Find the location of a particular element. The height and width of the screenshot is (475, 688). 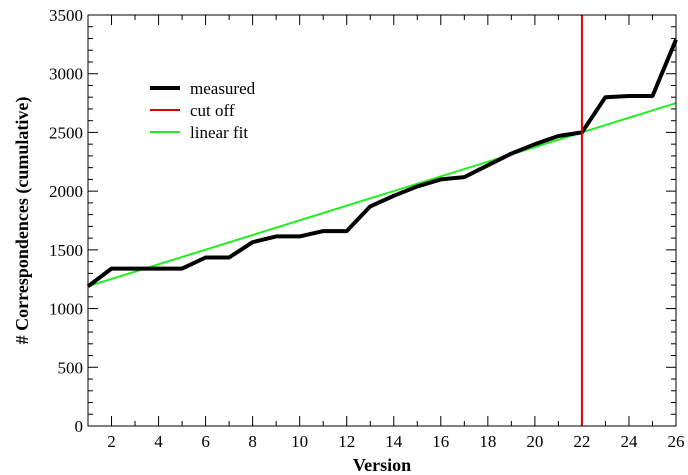

x-tick-label: 22 is located at coordinates (581, 441).